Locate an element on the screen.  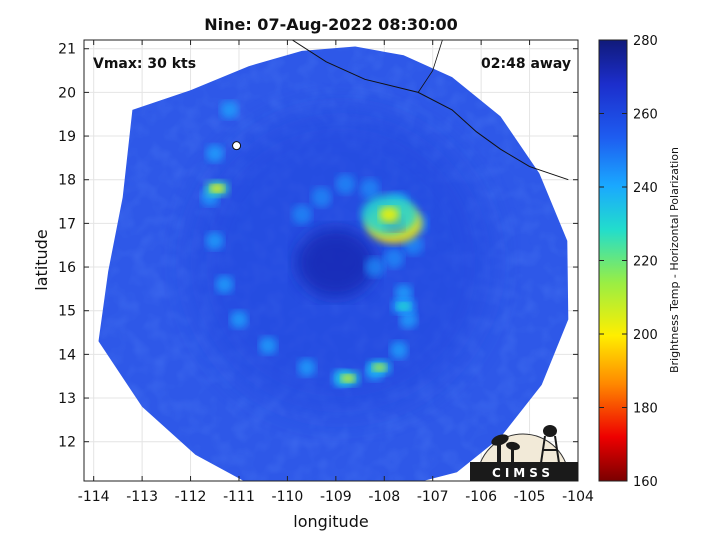
island-marker is located at coordinates (237, 146).